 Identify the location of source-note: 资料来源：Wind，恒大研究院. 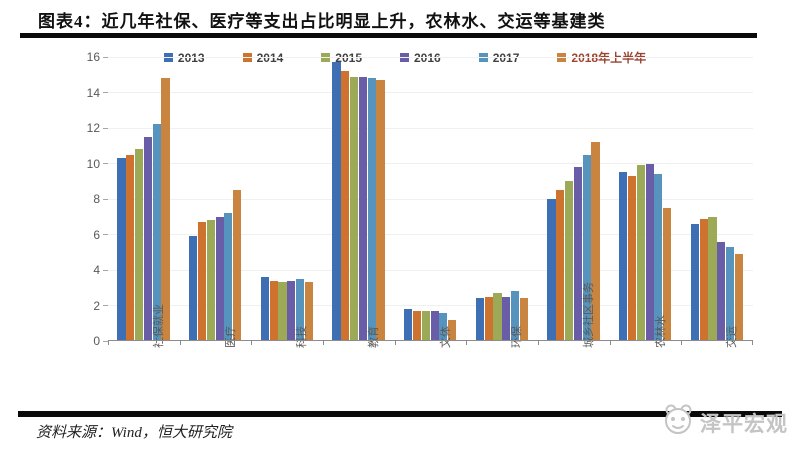
(134, 433).